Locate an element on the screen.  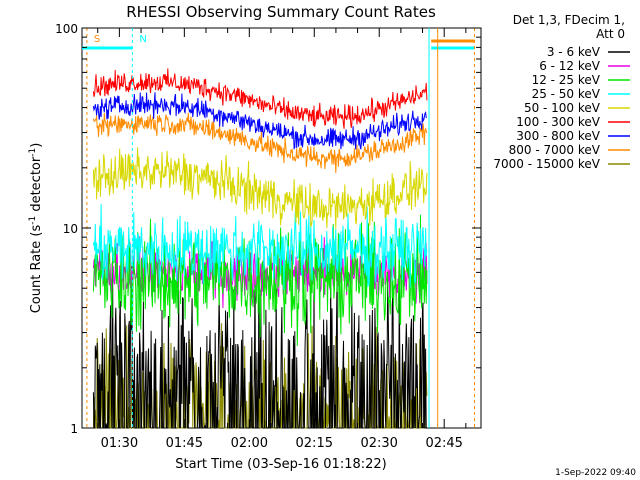
x-axis-label: Start Time (03-Sep-16 01:18:22) is located at coordinates (280, 464).